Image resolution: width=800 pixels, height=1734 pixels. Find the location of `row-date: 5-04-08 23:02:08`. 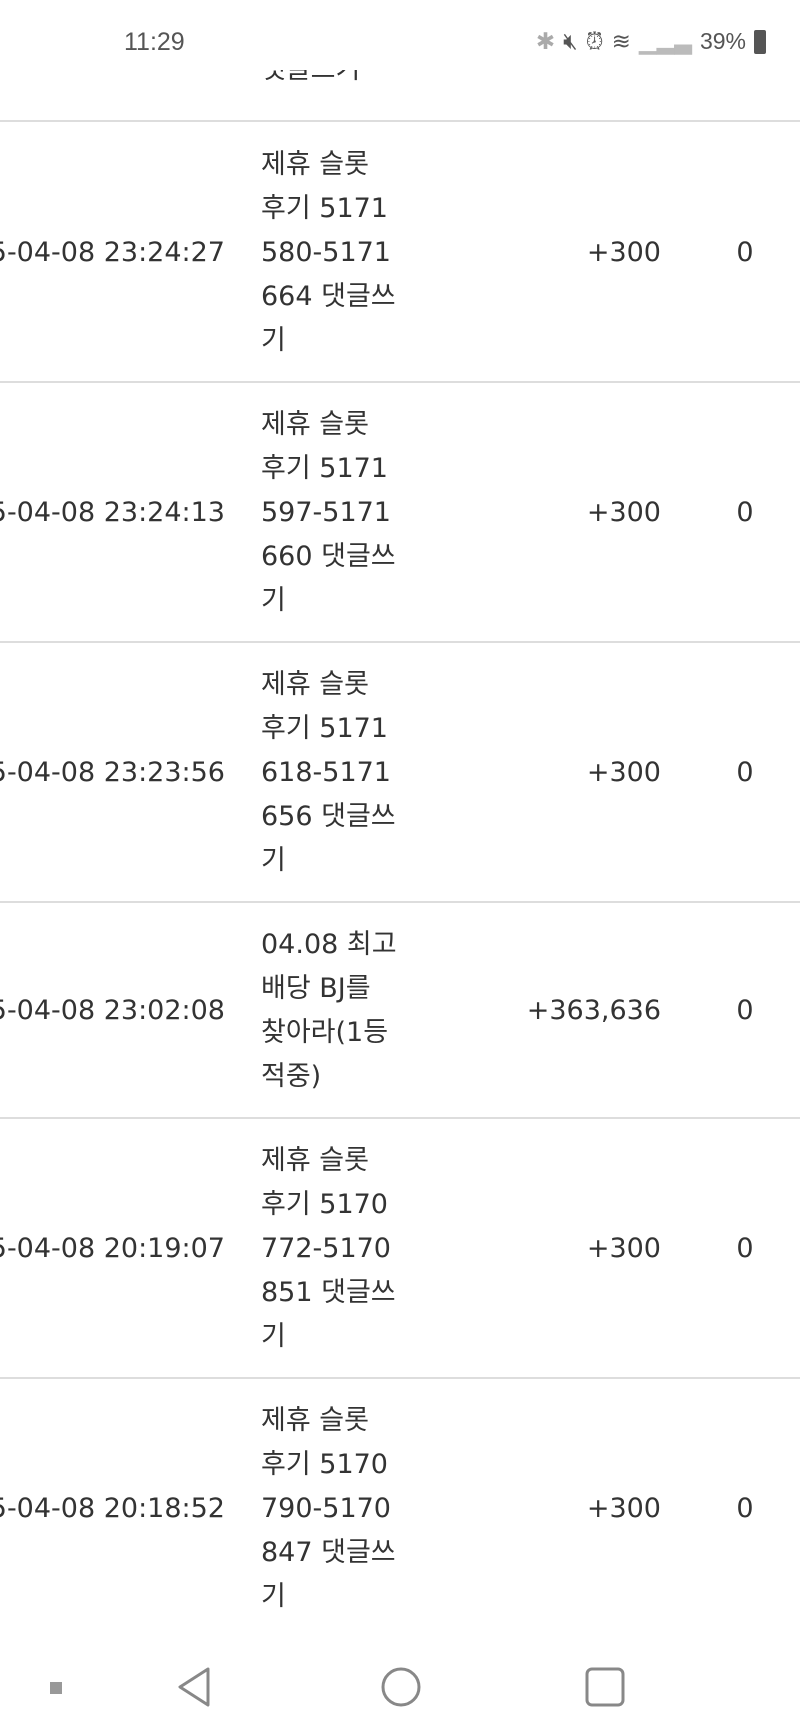

row-date: 5-04-08 23:02:08 is located at coordinates (112, 1010).